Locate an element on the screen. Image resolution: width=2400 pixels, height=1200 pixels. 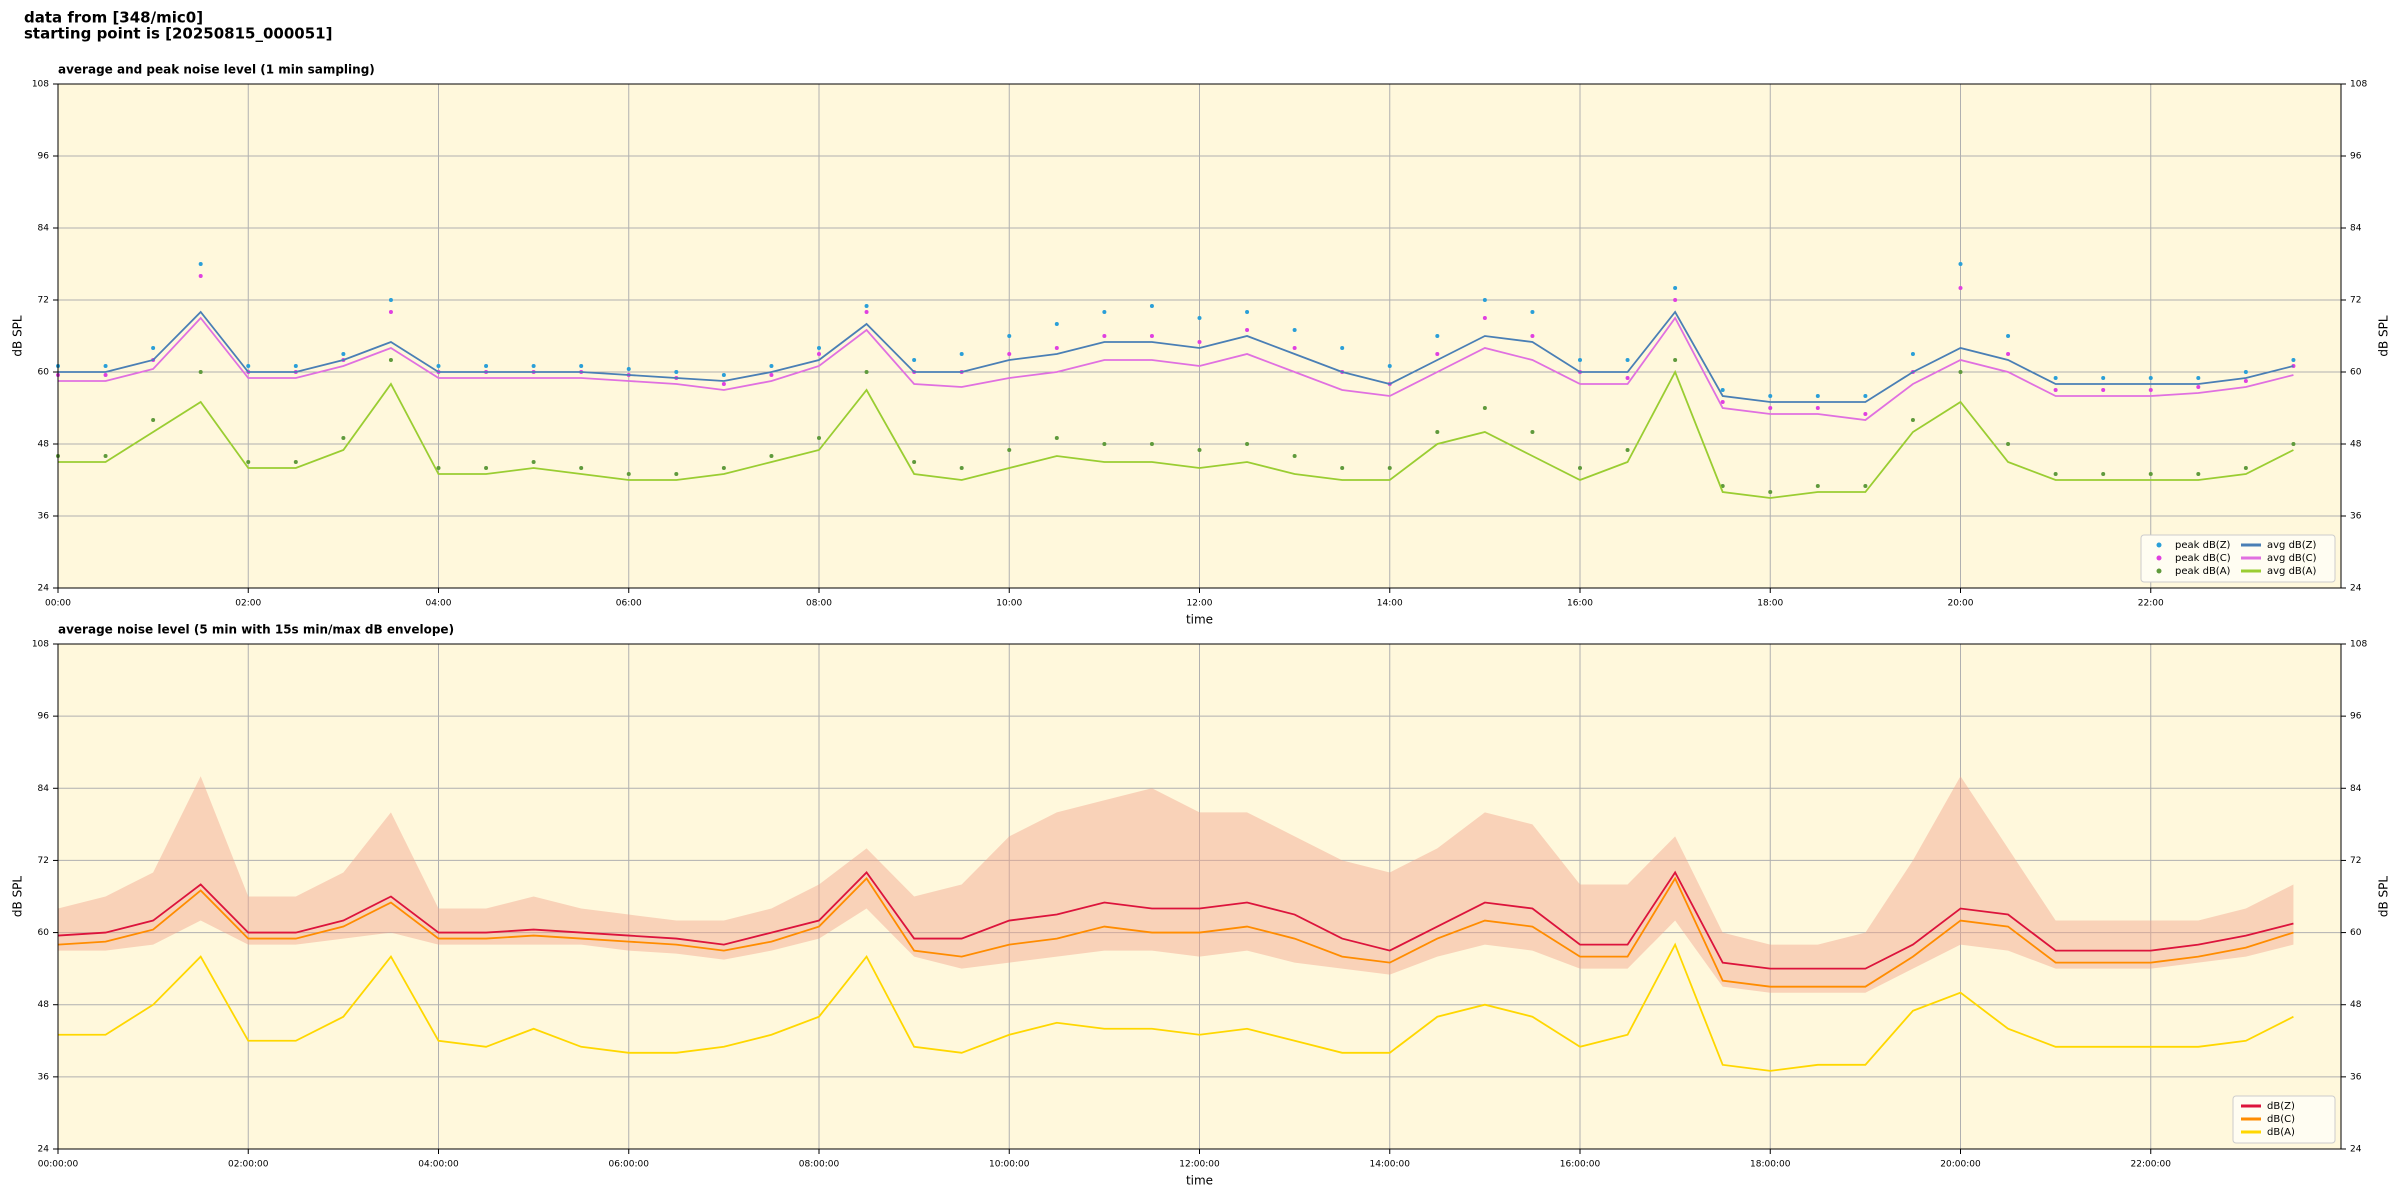
y-tick-label: 84 is located at coordinates (44, 789).